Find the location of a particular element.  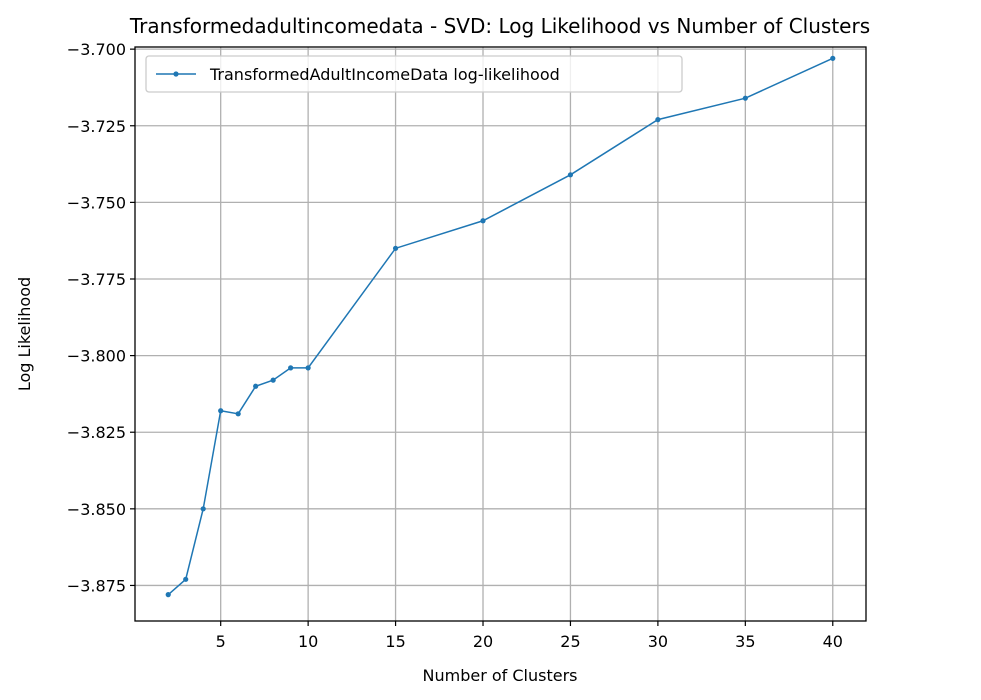

y-tick-label: −3.775 is located at coordinates (96, 279).